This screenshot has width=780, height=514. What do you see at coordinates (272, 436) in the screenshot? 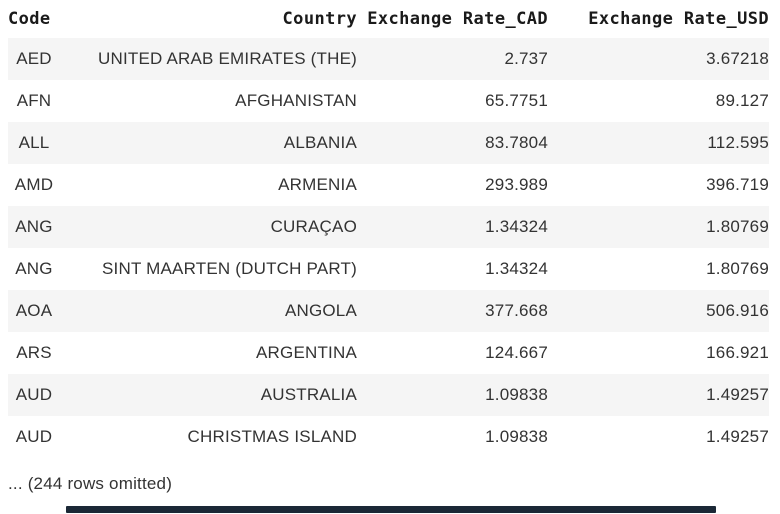
I see `cell-country: CHRISTMAS ISLAND` at bounding box center [272, 436].